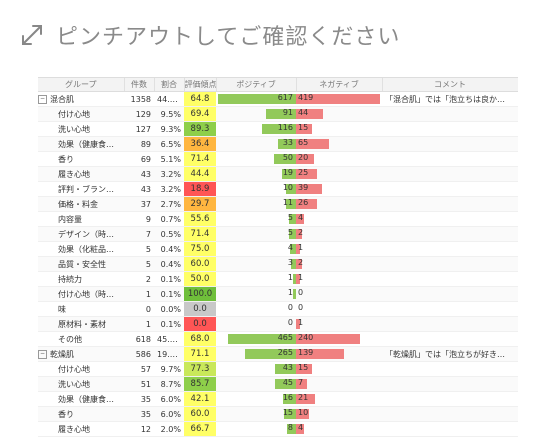  I want to click on group-cell: 付け心地, so click(81, 369).